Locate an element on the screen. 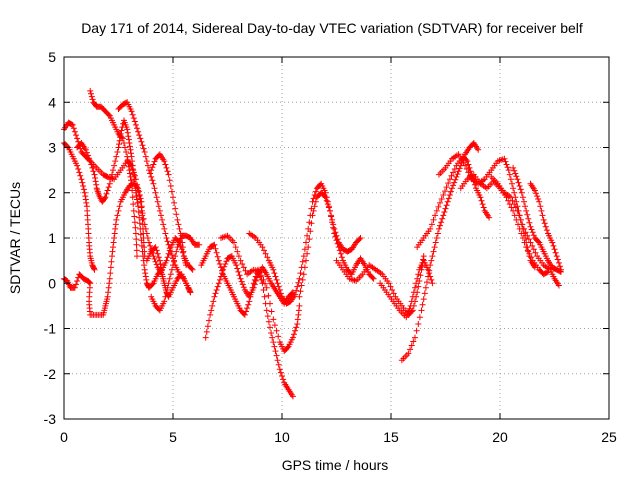 The image size is (640, 480). y-tick-label: -2 is located at coordinates (50, 374).